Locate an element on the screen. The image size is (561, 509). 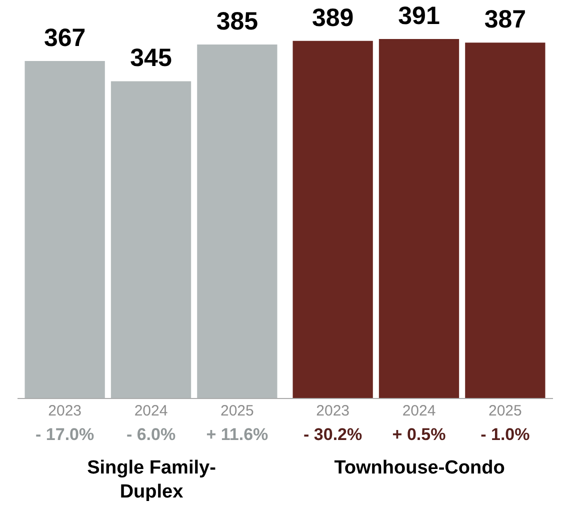
text: + 0.5% is located at coordinates (419, 434).